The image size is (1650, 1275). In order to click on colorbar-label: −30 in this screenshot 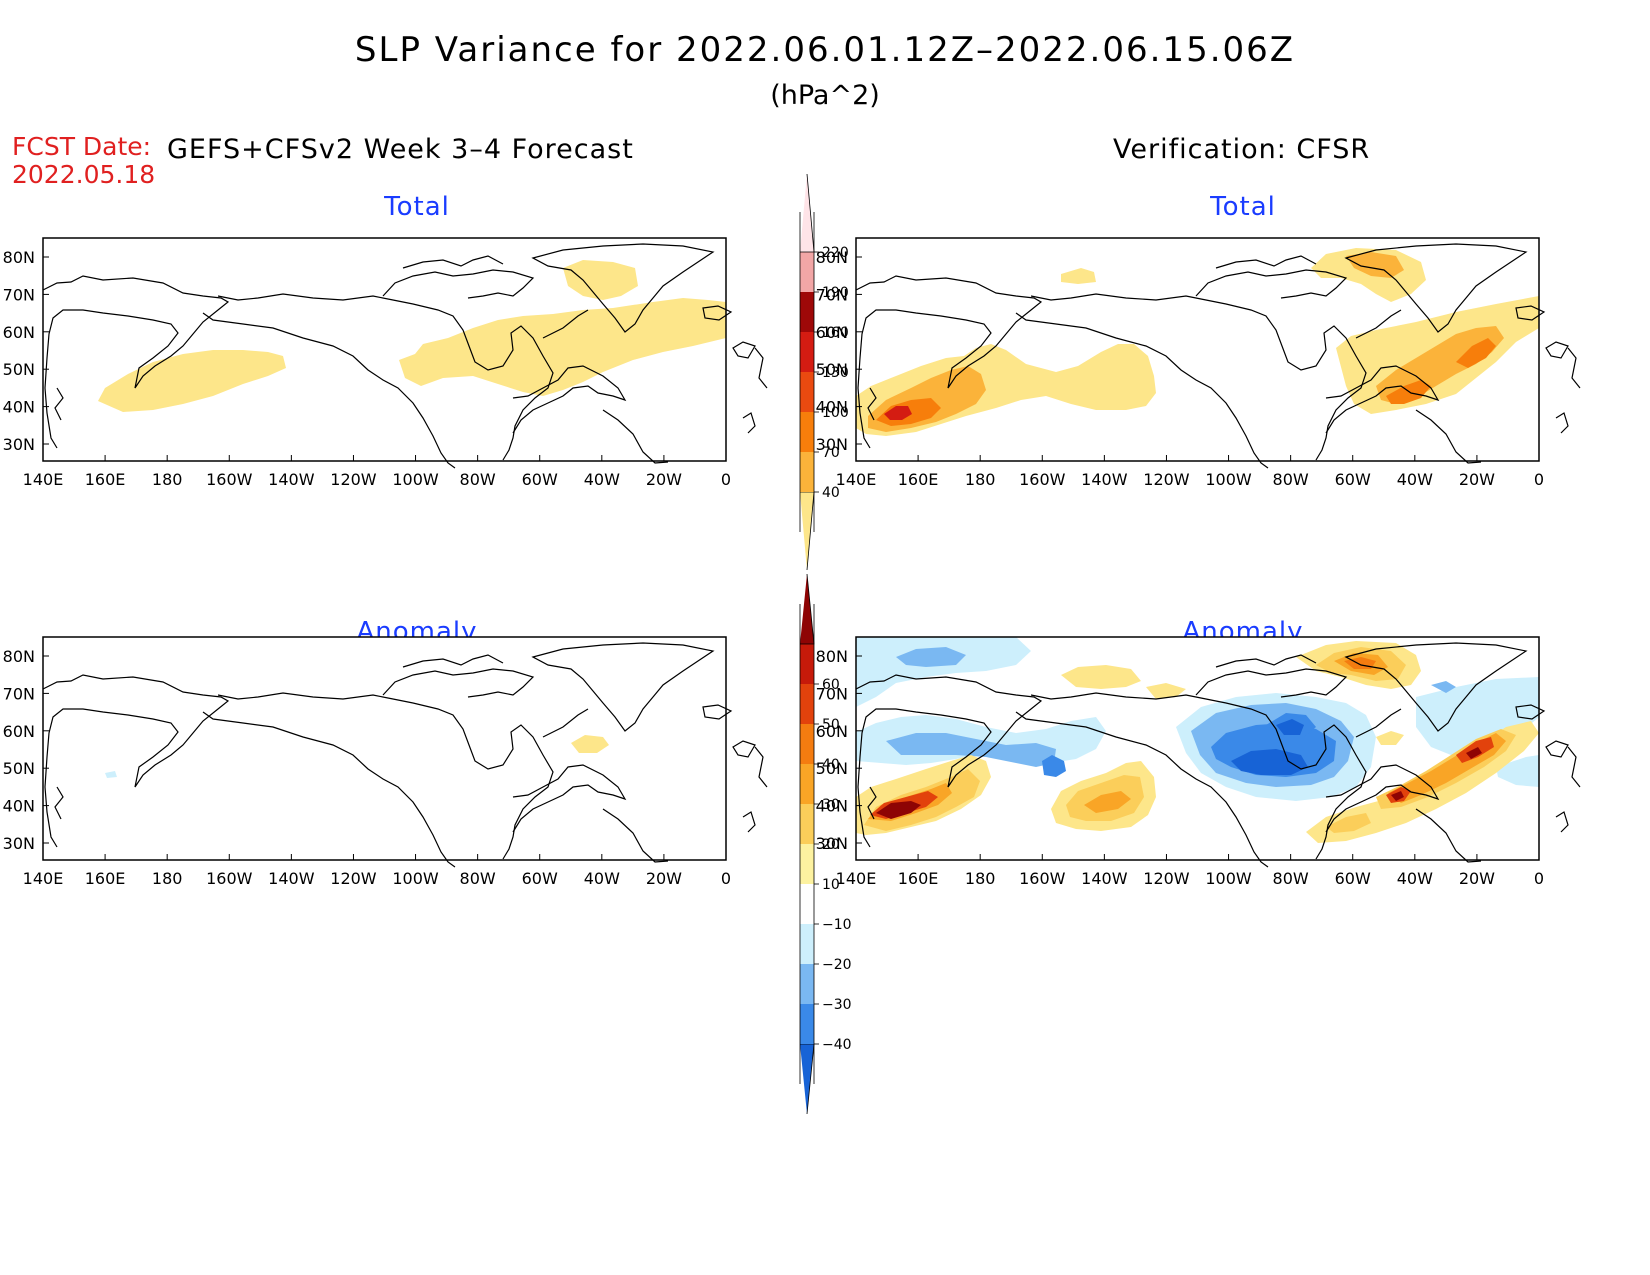, I will do `click(837, 1005)`.